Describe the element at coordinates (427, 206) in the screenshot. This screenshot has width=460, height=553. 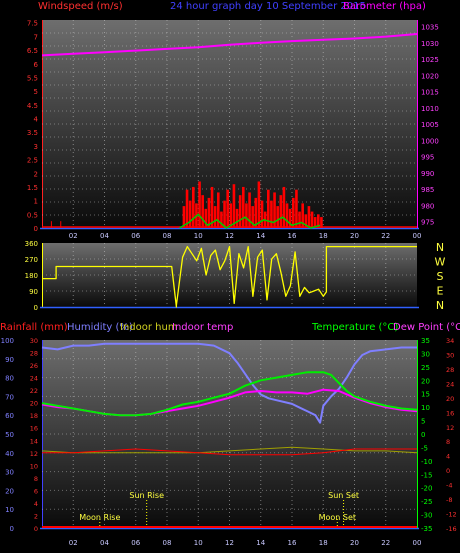
I see `barometer-tick-label: 980` at that location.